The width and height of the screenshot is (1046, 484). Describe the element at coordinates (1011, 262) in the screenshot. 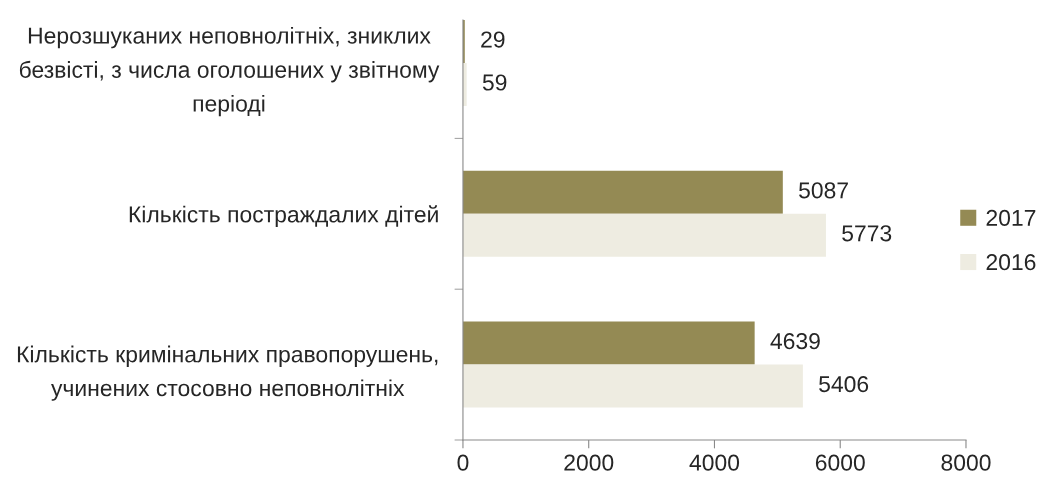

I see `legend-label: 2016` at that location.